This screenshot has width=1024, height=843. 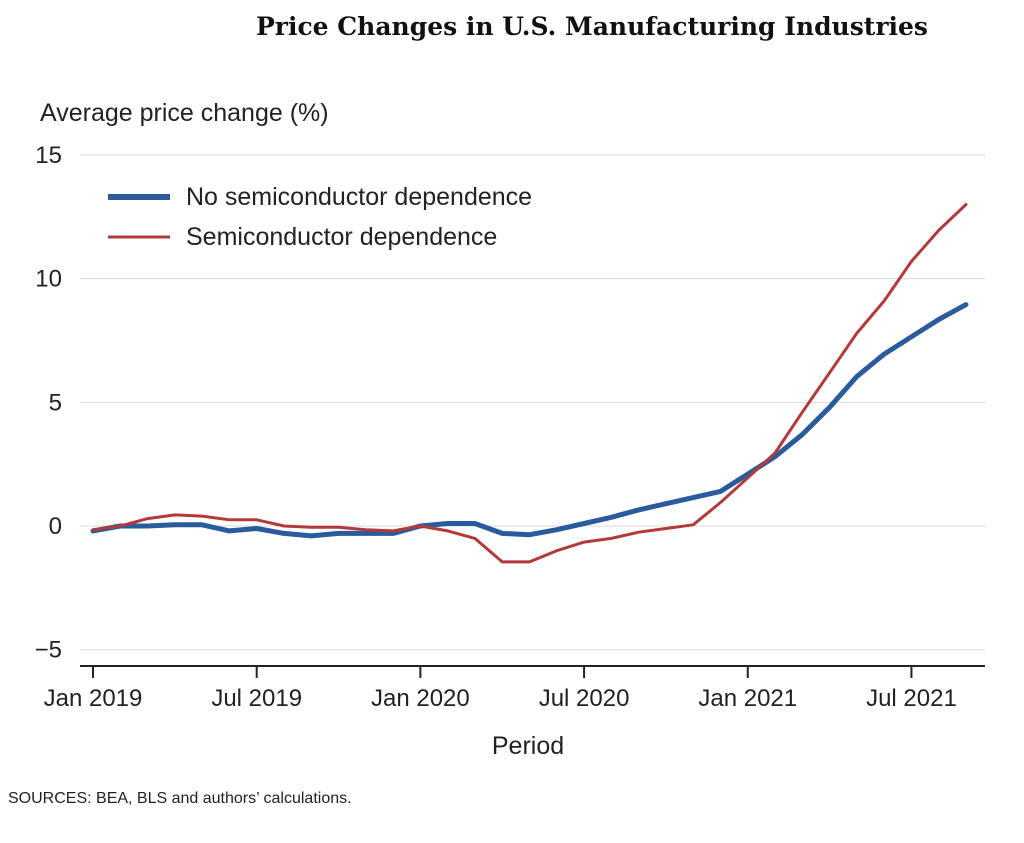 I want to click on x-tick-label: Jan 2019, so click(x=93, y=698).